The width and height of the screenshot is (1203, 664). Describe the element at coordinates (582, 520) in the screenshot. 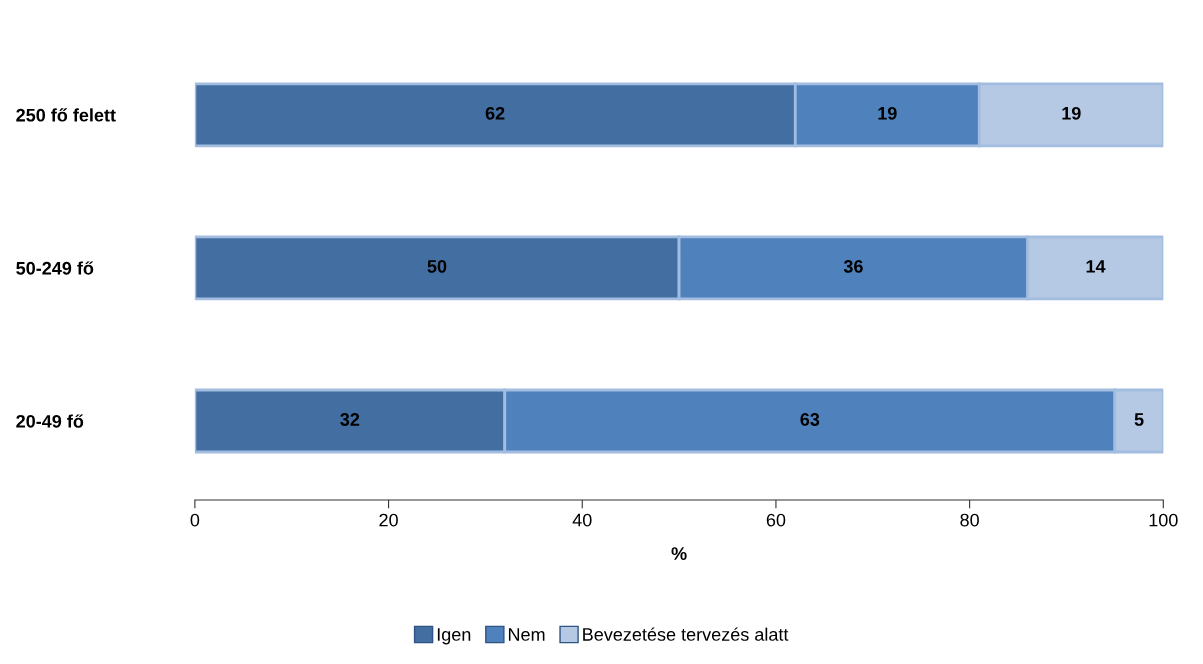

I see `x-tick-label: 40` at that location.